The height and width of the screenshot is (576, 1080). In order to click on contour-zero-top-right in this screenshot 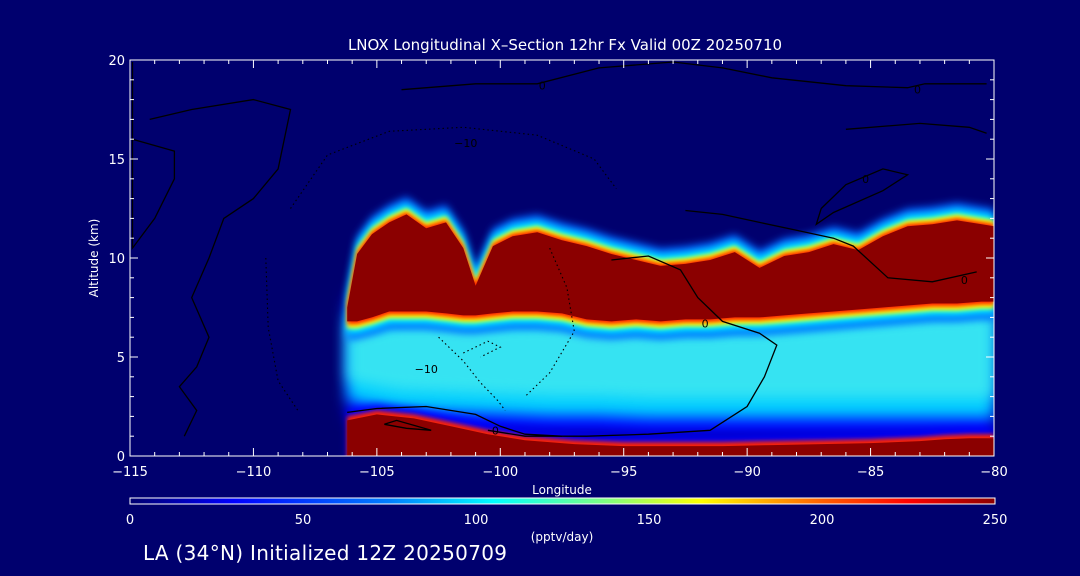, I will do `click(916, 128)`.